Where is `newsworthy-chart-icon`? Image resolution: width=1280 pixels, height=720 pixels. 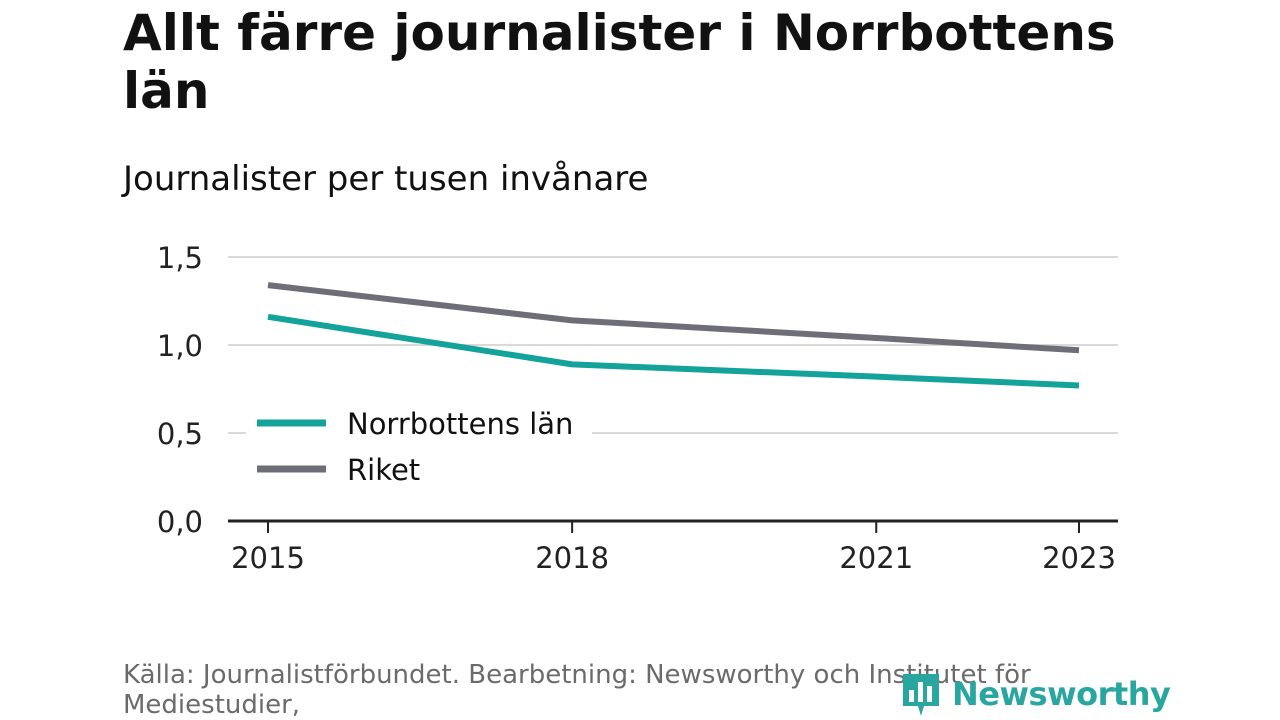 newsworthy-chart-icon is located at coordinates (921, 695).